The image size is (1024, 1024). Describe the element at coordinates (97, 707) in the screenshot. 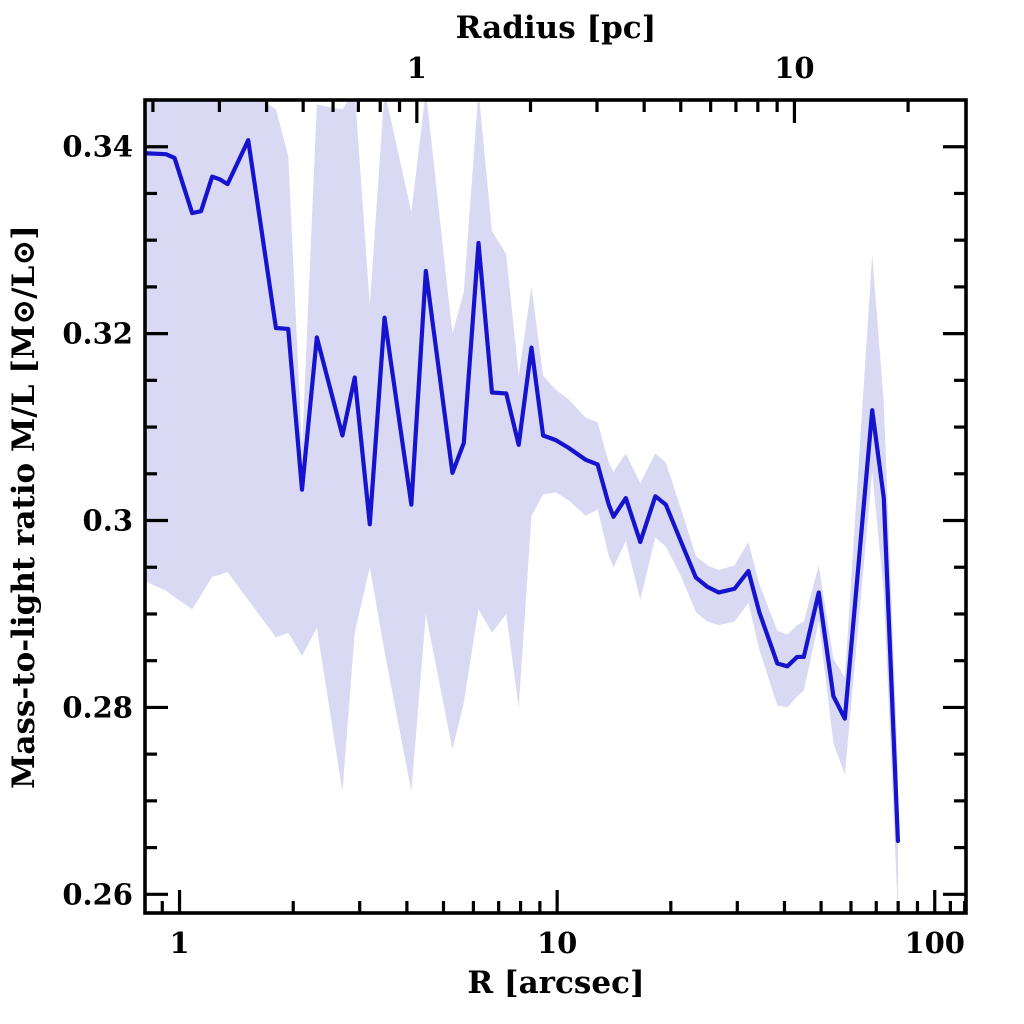

I see `y-tick-label: 0.28` at that location.